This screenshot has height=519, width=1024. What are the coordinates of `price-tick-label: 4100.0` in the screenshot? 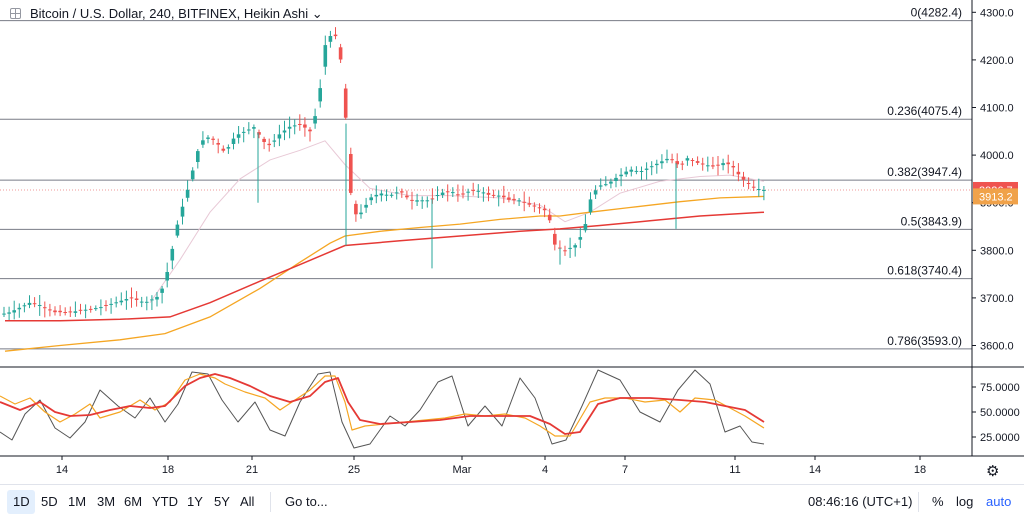 It's located at (997, 109).